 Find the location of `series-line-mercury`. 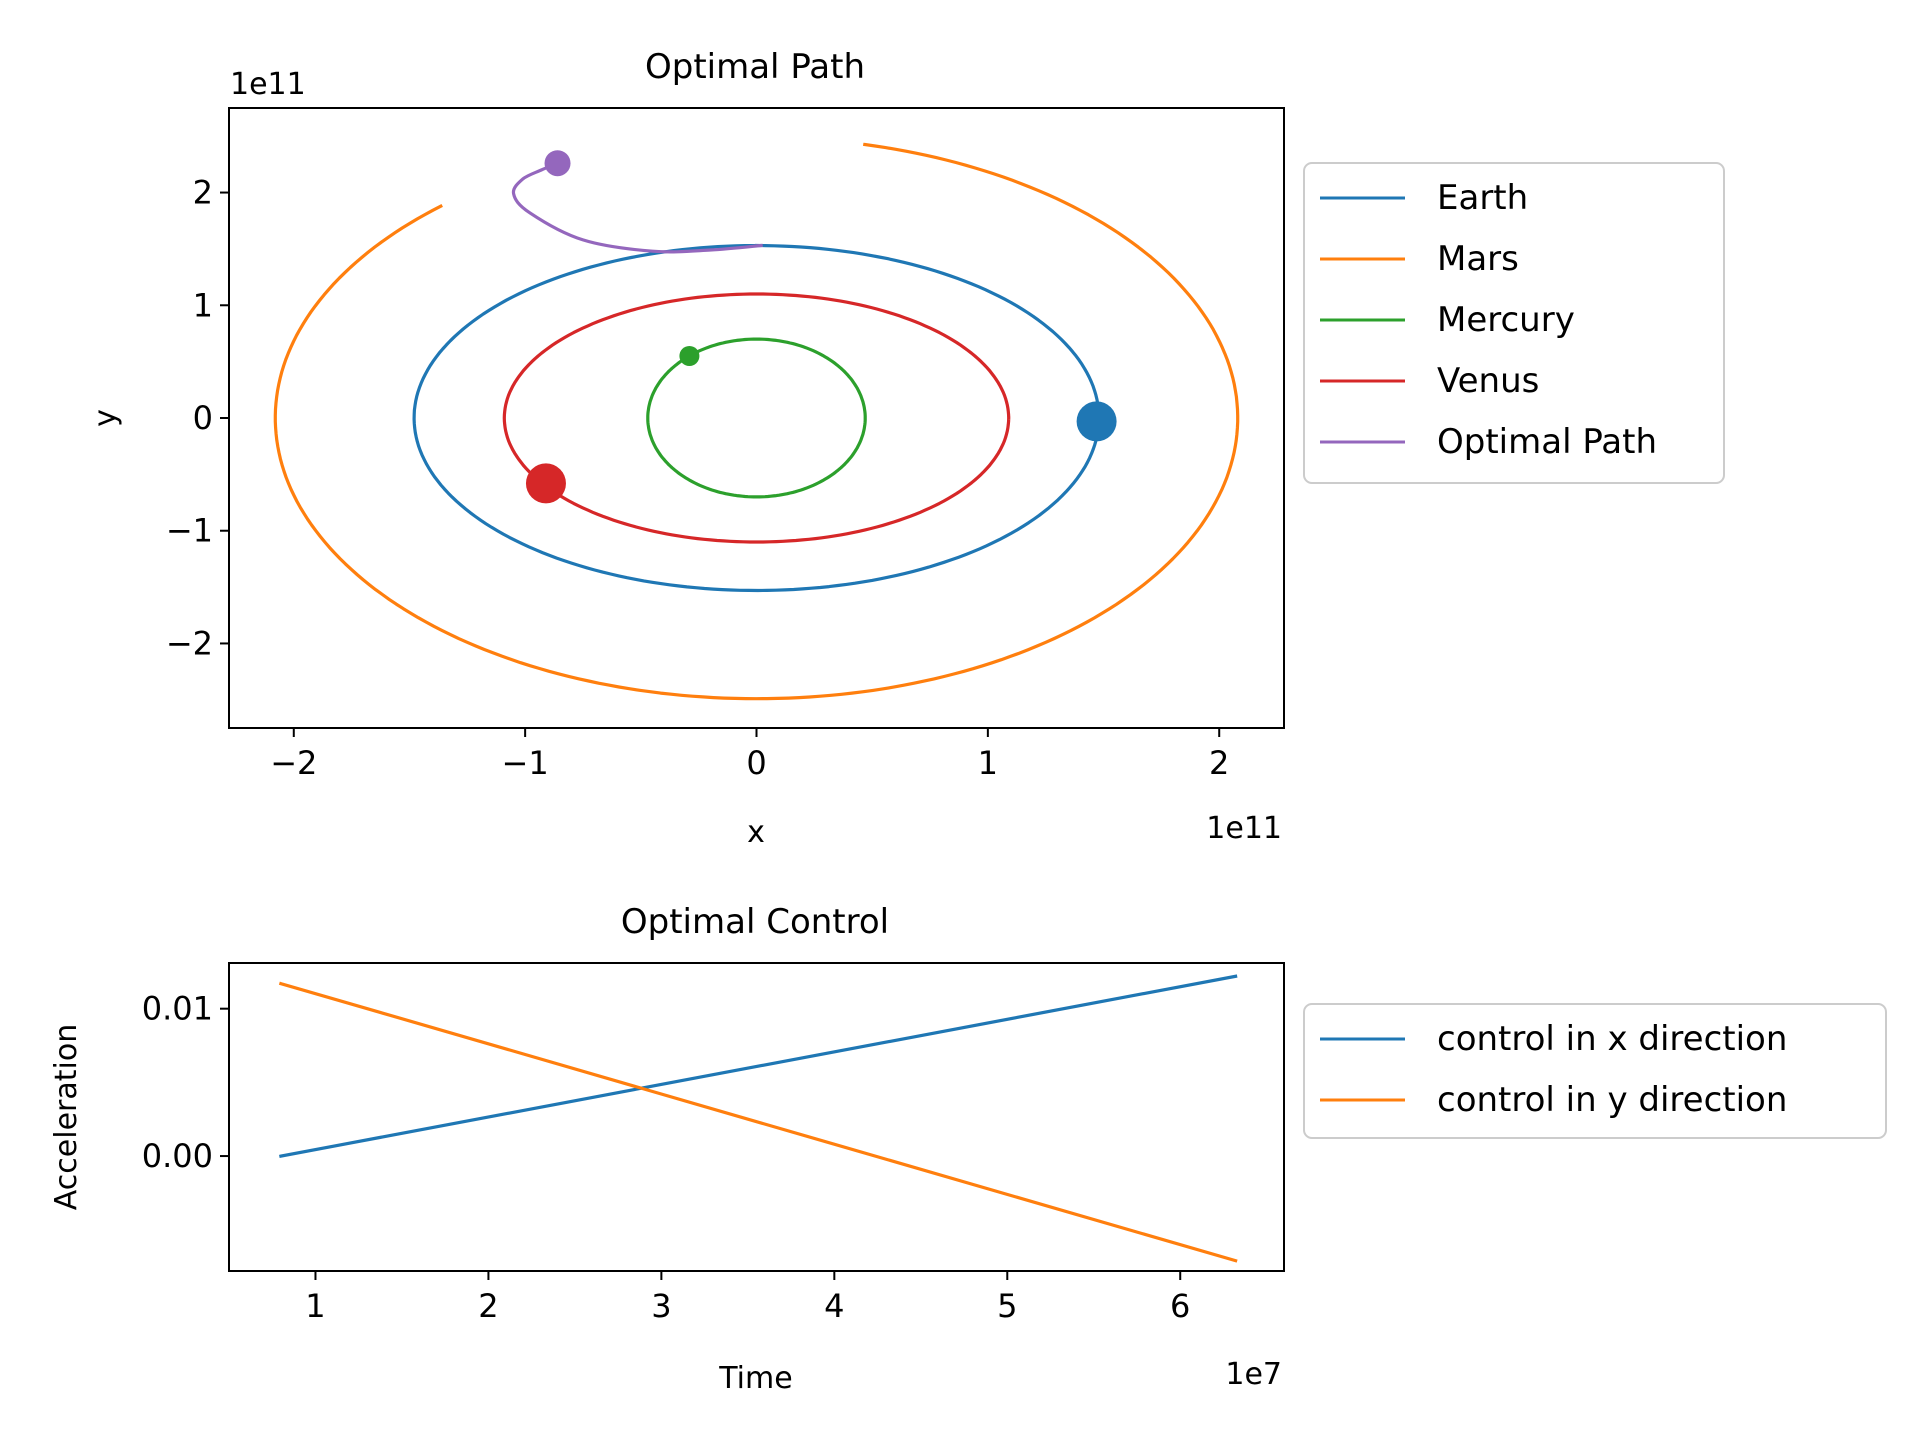

series-line-mercury is located at coordinates (756, 418).